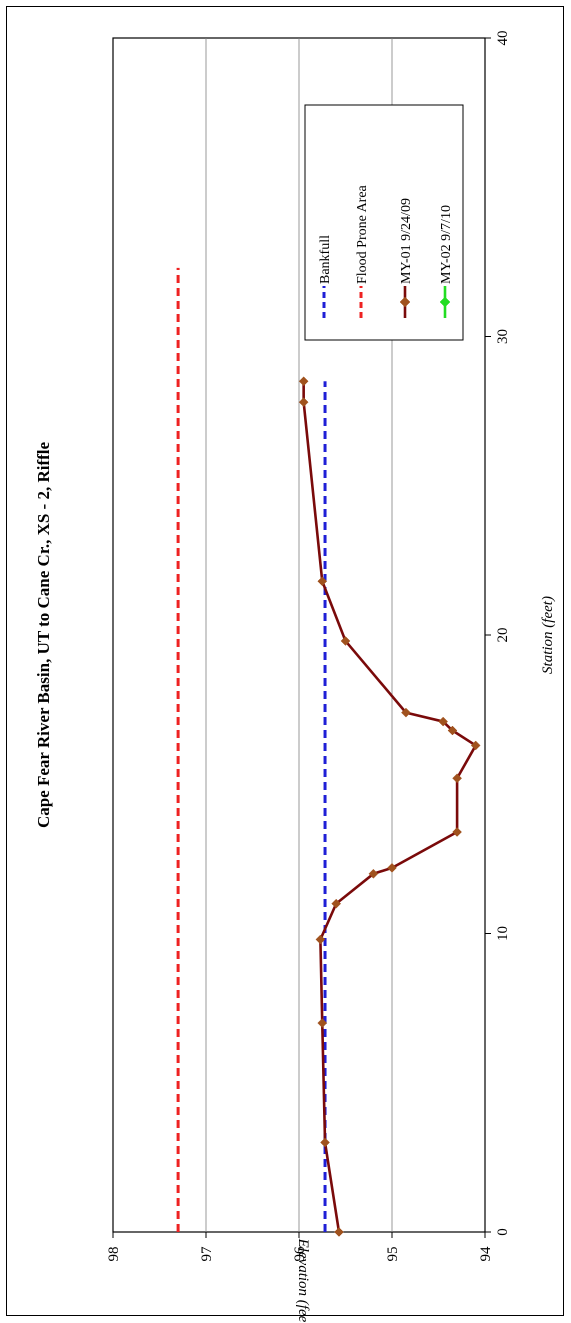  Describe the element at coordinates (325, 259) in the screenshot. I see `legend-label: Bankfull` at that location.